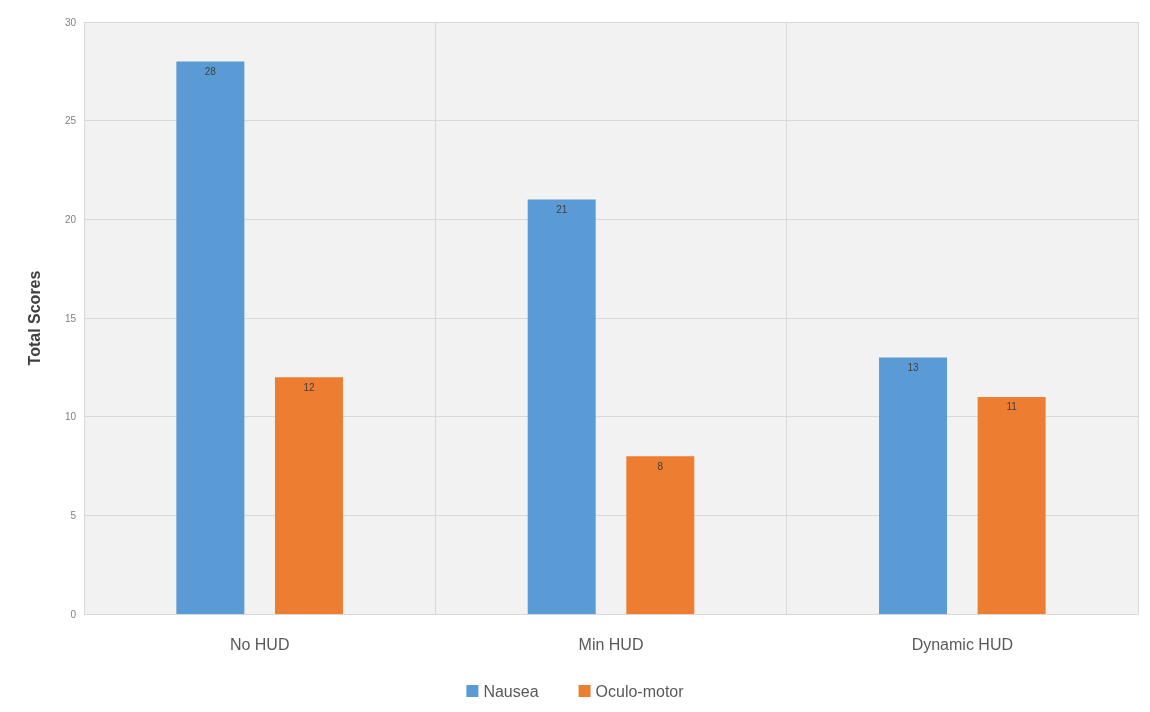 The image size is (1150, 712). Describe the element at coordinates (611, 644) in the screenshot. I see `x-tick-label: Min HUD` at that location.